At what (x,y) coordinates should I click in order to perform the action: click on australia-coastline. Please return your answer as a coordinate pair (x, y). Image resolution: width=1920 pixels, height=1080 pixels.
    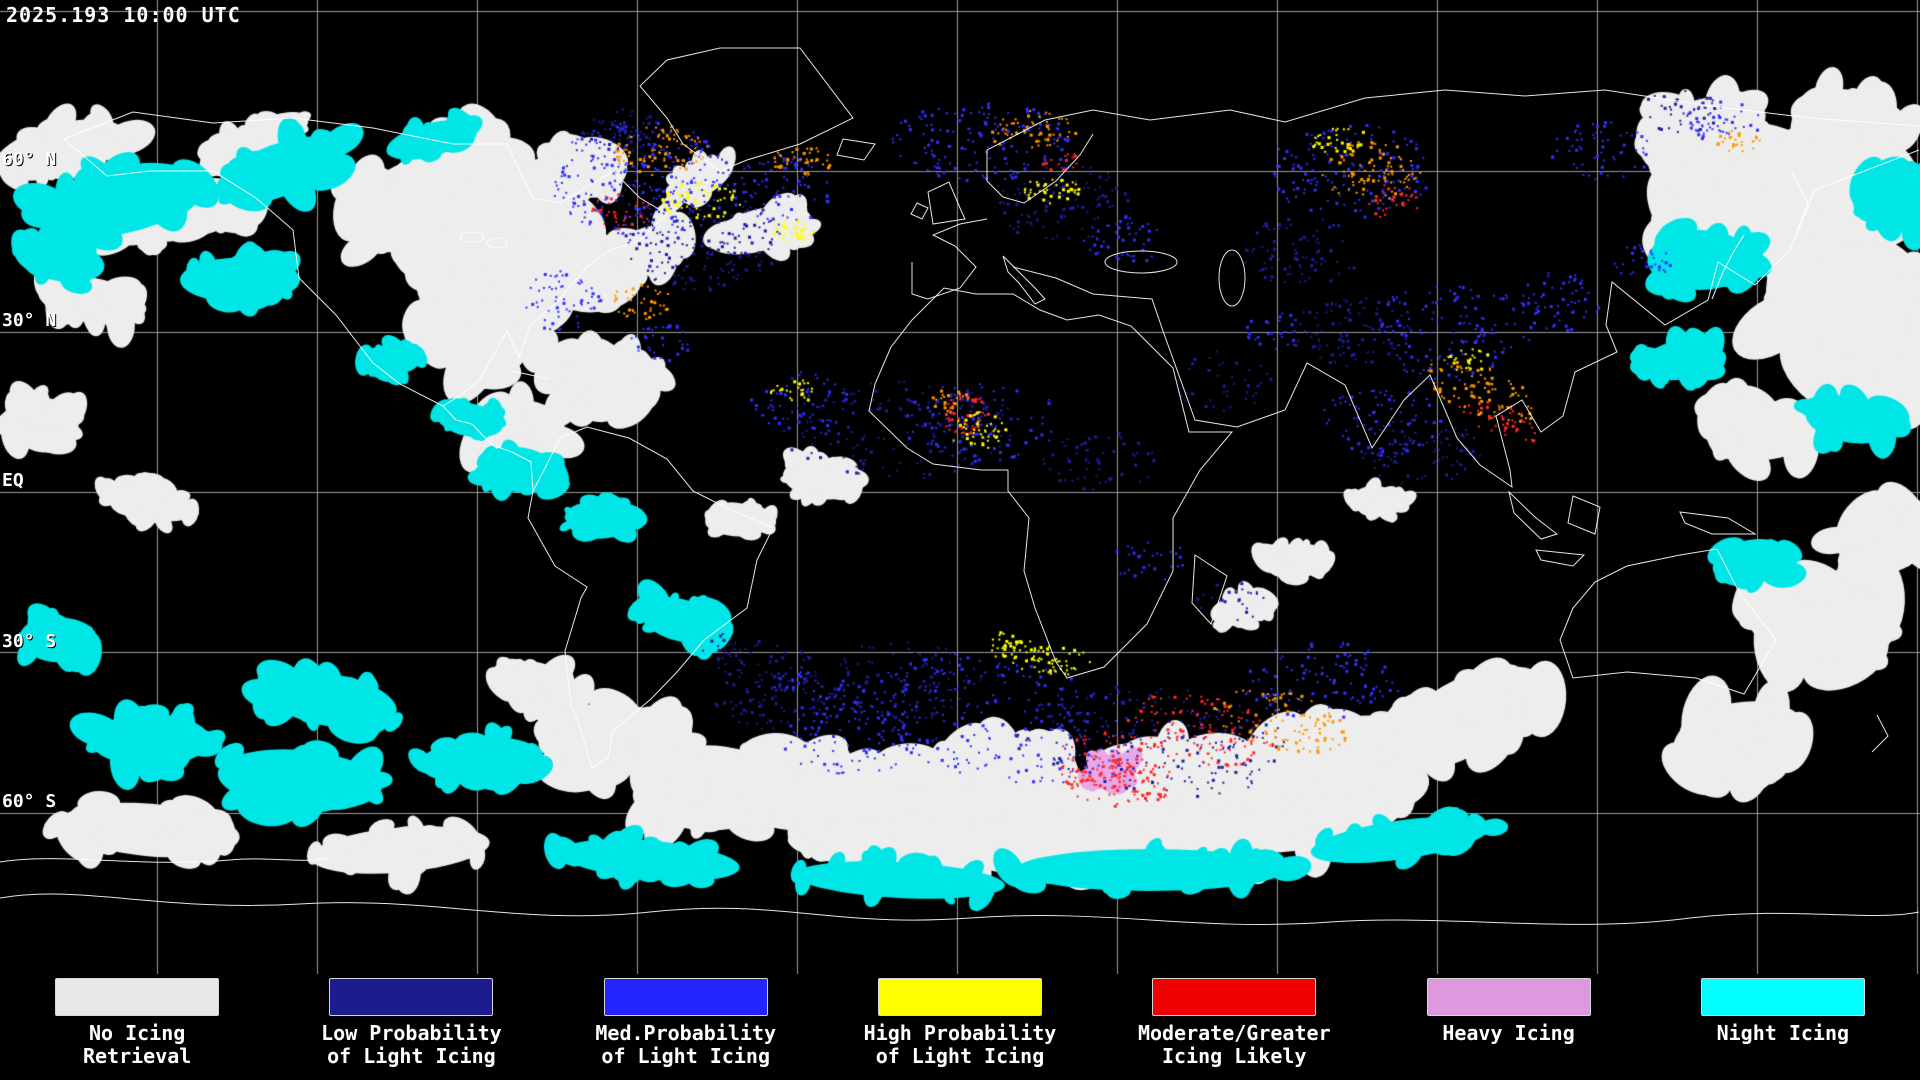
    Looking at the image, I should click on (1724, 650).